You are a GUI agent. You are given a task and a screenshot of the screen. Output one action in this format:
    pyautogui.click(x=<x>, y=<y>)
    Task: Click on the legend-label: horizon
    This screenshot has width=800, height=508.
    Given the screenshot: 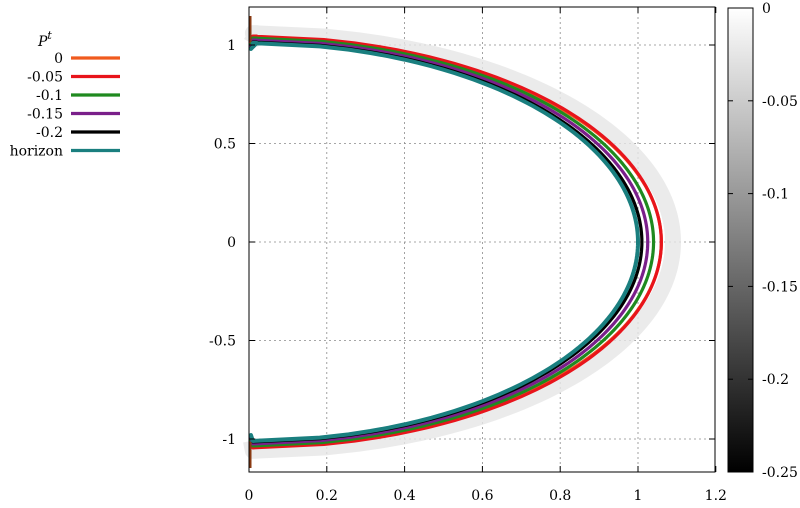 What is the action you would take?
    pyautogui.click(x=36, y=152)
    